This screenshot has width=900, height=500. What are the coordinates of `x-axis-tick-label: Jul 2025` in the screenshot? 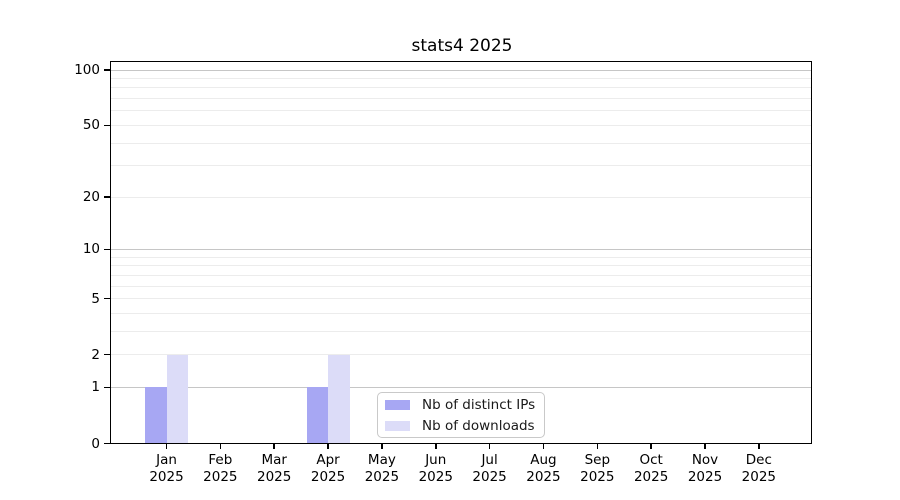 It's located at (490, 469).